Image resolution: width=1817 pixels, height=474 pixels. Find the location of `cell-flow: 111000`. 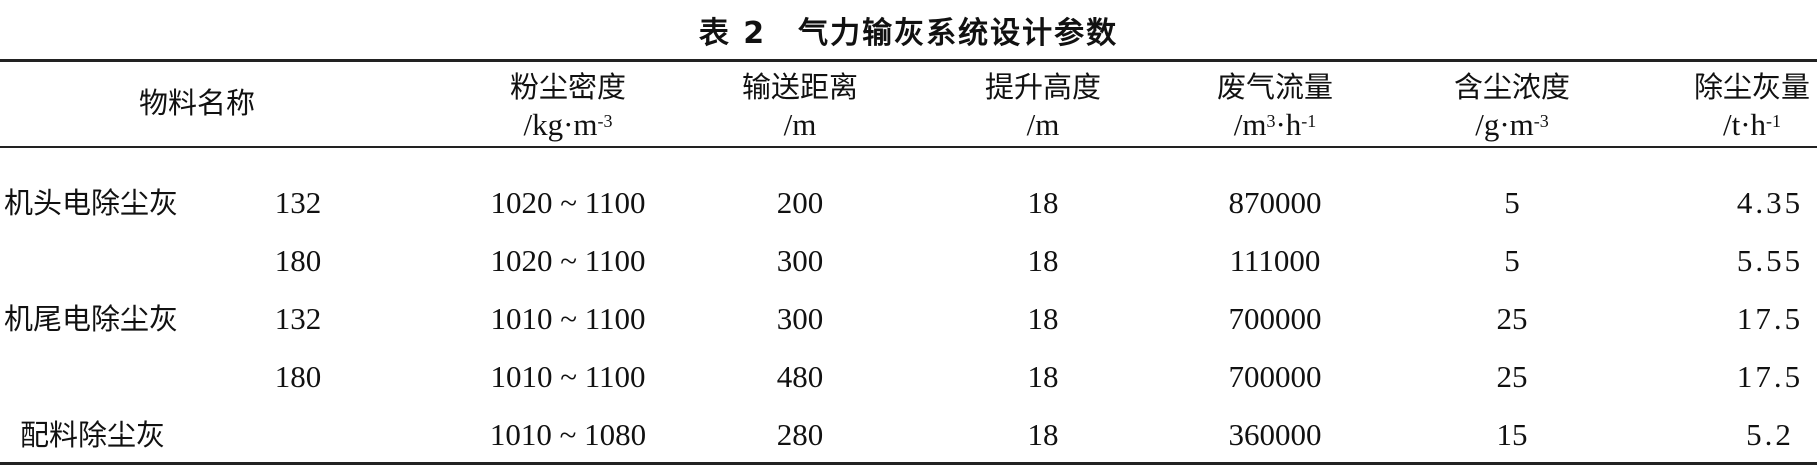

cell-flow: 111000 is located at coordinates (1275, 260).